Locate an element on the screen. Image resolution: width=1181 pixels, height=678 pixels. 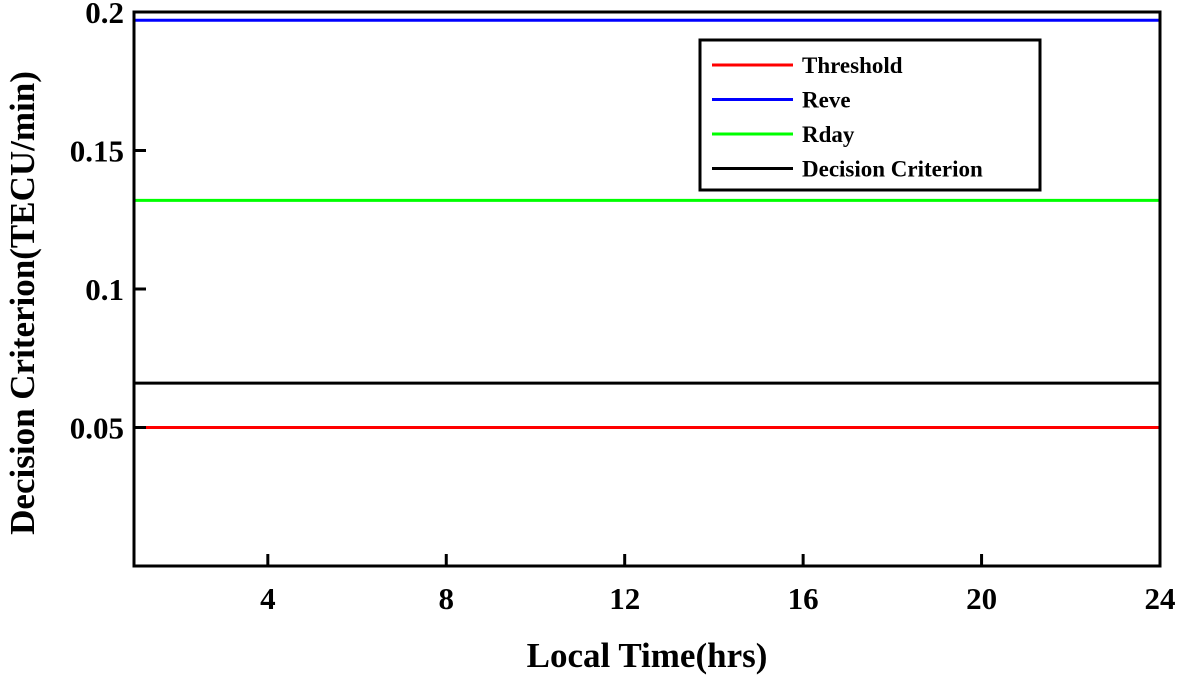
x-tick-label: 12 is located at coordinates (624, 598).